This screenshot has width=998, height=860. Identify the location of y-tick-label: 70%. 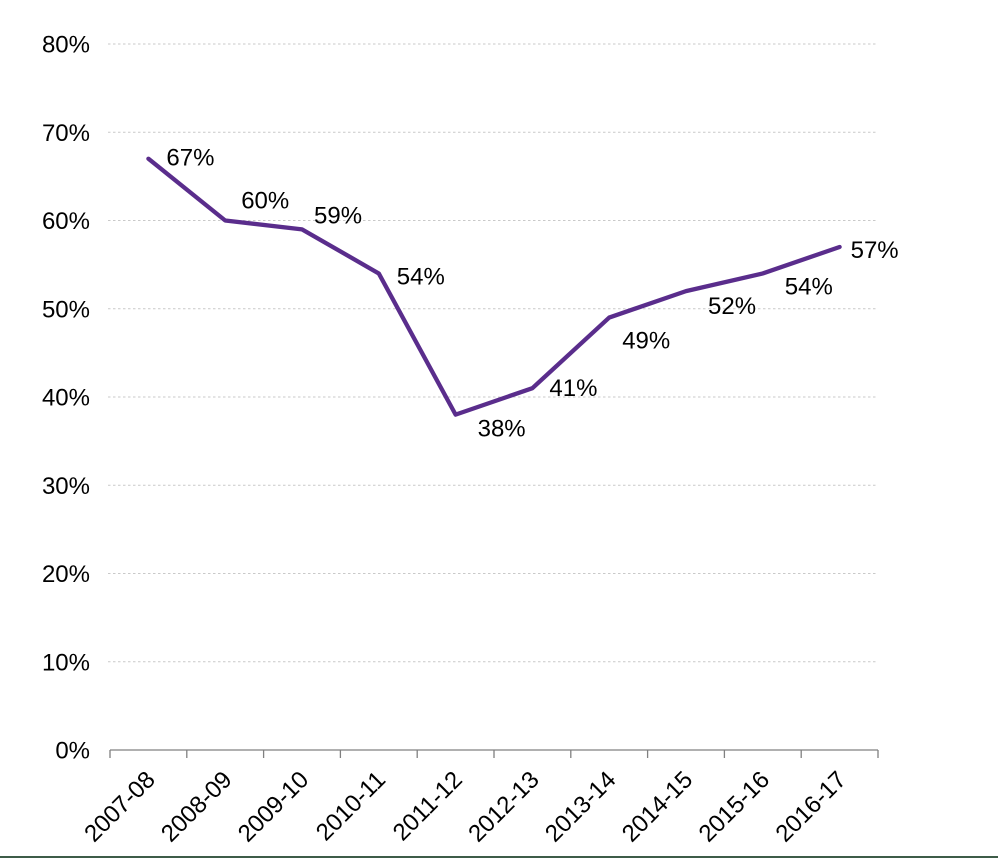
(66, 133).